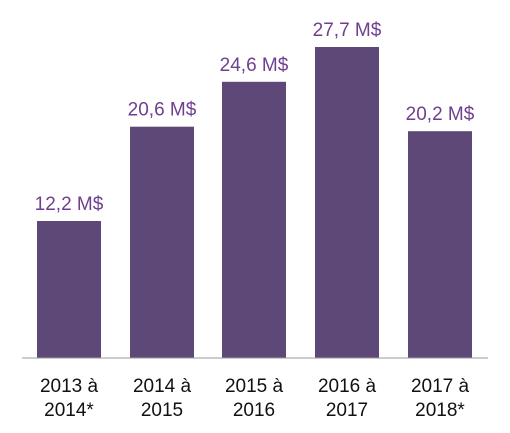  Describe the element at coordinates (347, 410) in the screenshot. I see `x-tick-label-4-line-2: 2017` at that location.